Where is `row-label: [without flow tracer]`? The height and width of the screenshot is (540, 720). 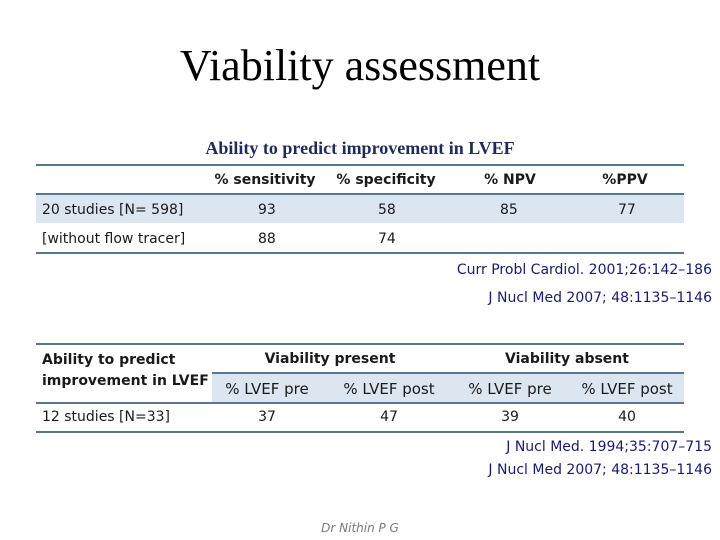 row-label: [without flow tracer] is located at coordinates (114, 239).